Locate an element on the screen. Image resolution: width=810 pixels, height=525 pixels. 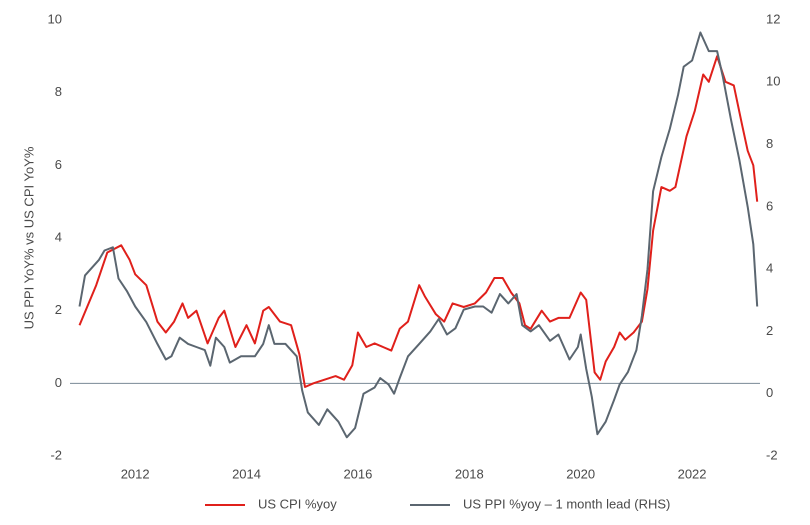
legend-label: US CPI %yoy is located at coordinates (297, 503).